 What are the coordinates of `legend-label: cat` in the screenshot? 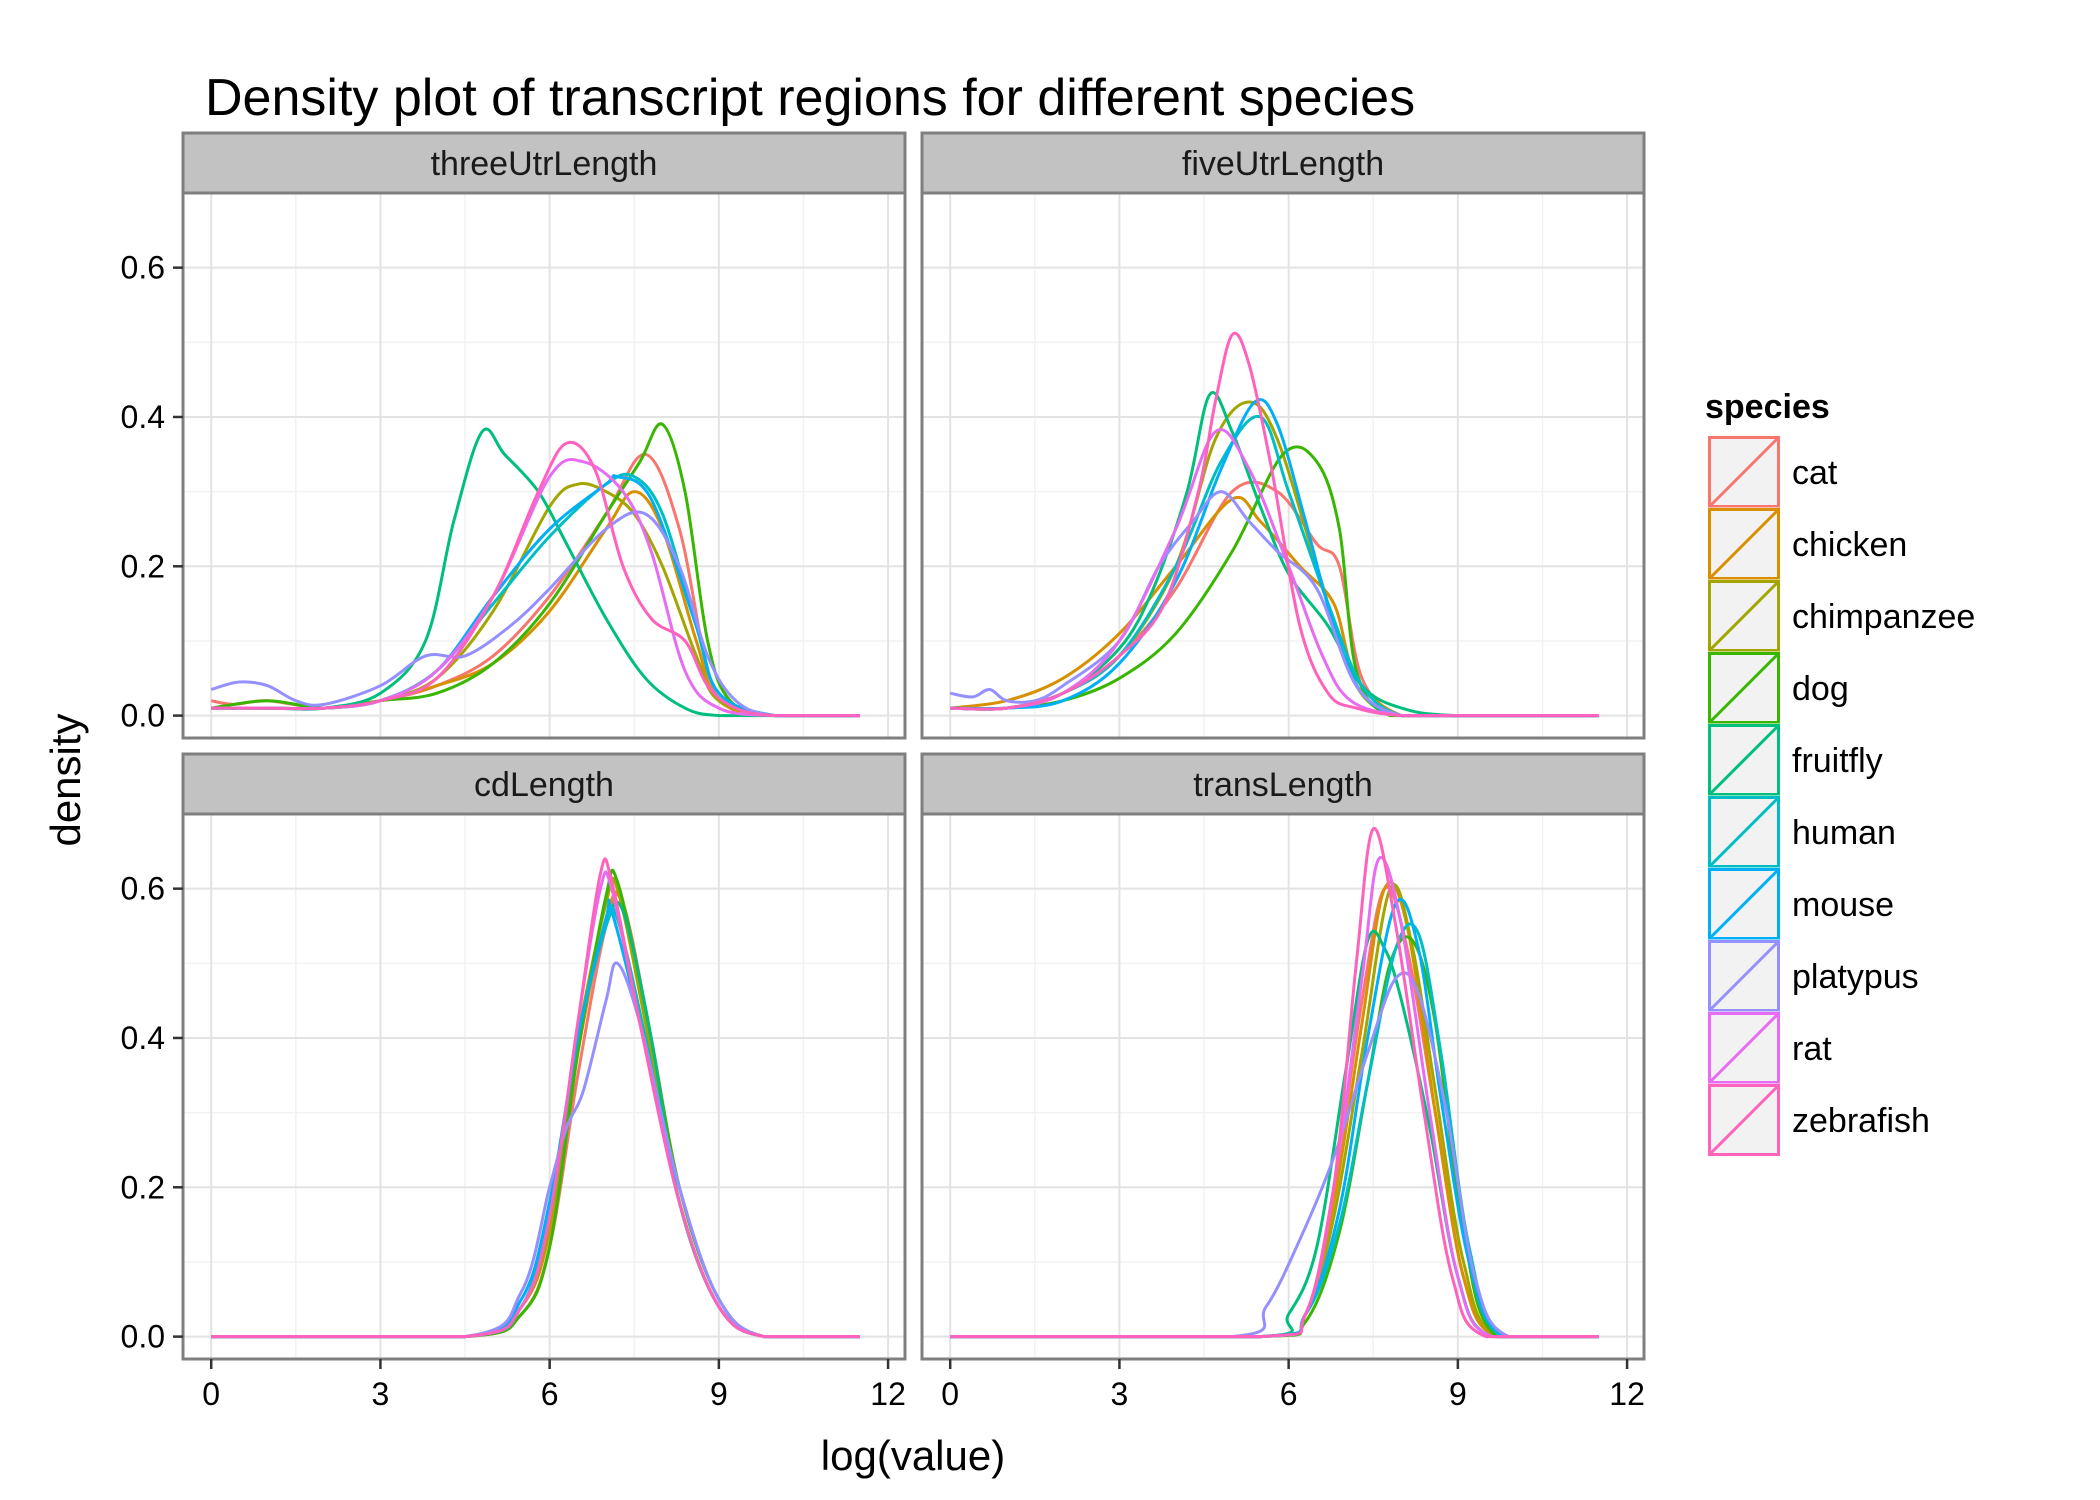 It's located at (1815, 473).